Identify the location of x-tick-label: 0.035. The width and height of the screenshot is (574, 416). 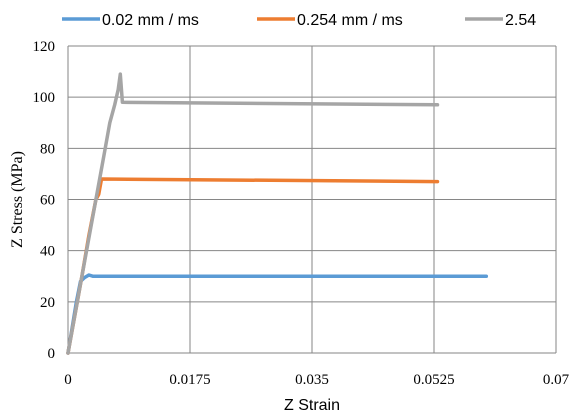
(312, 380).